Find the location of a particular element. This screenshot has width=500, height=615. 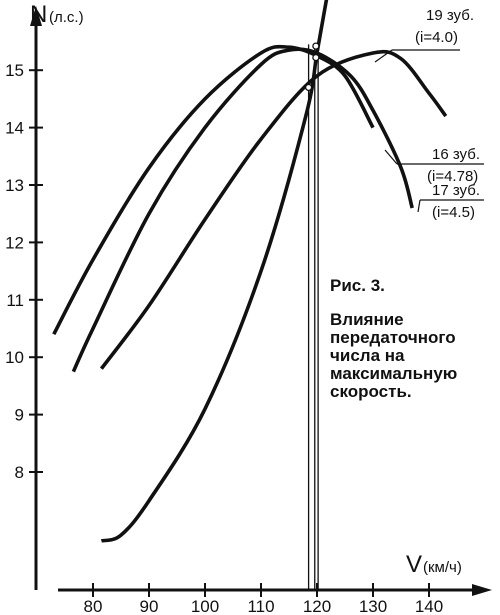

y-tick-label: 15 is located at coordinates (14, 70).